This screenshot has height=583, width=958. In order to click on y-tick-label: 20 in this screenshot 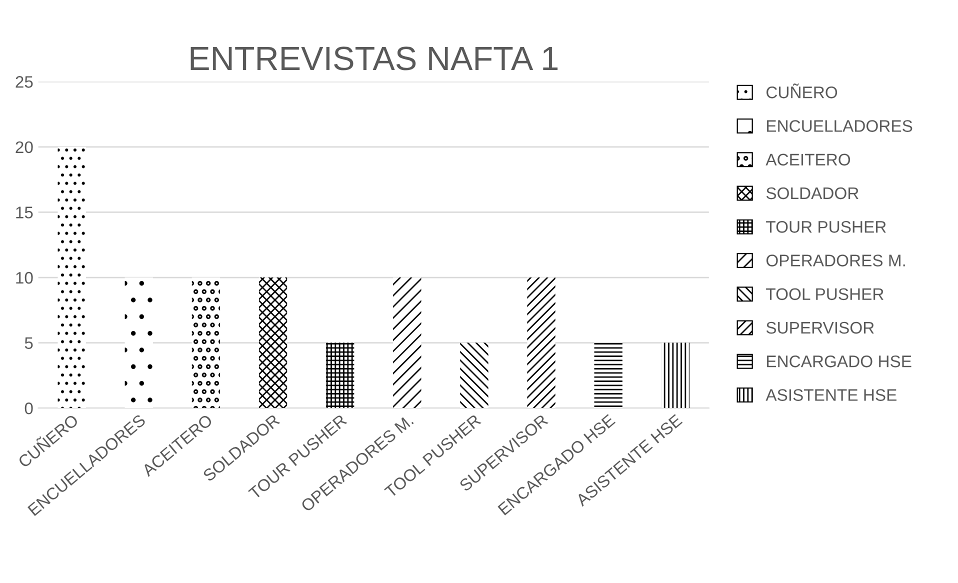, I will do `click(24, 147)`.